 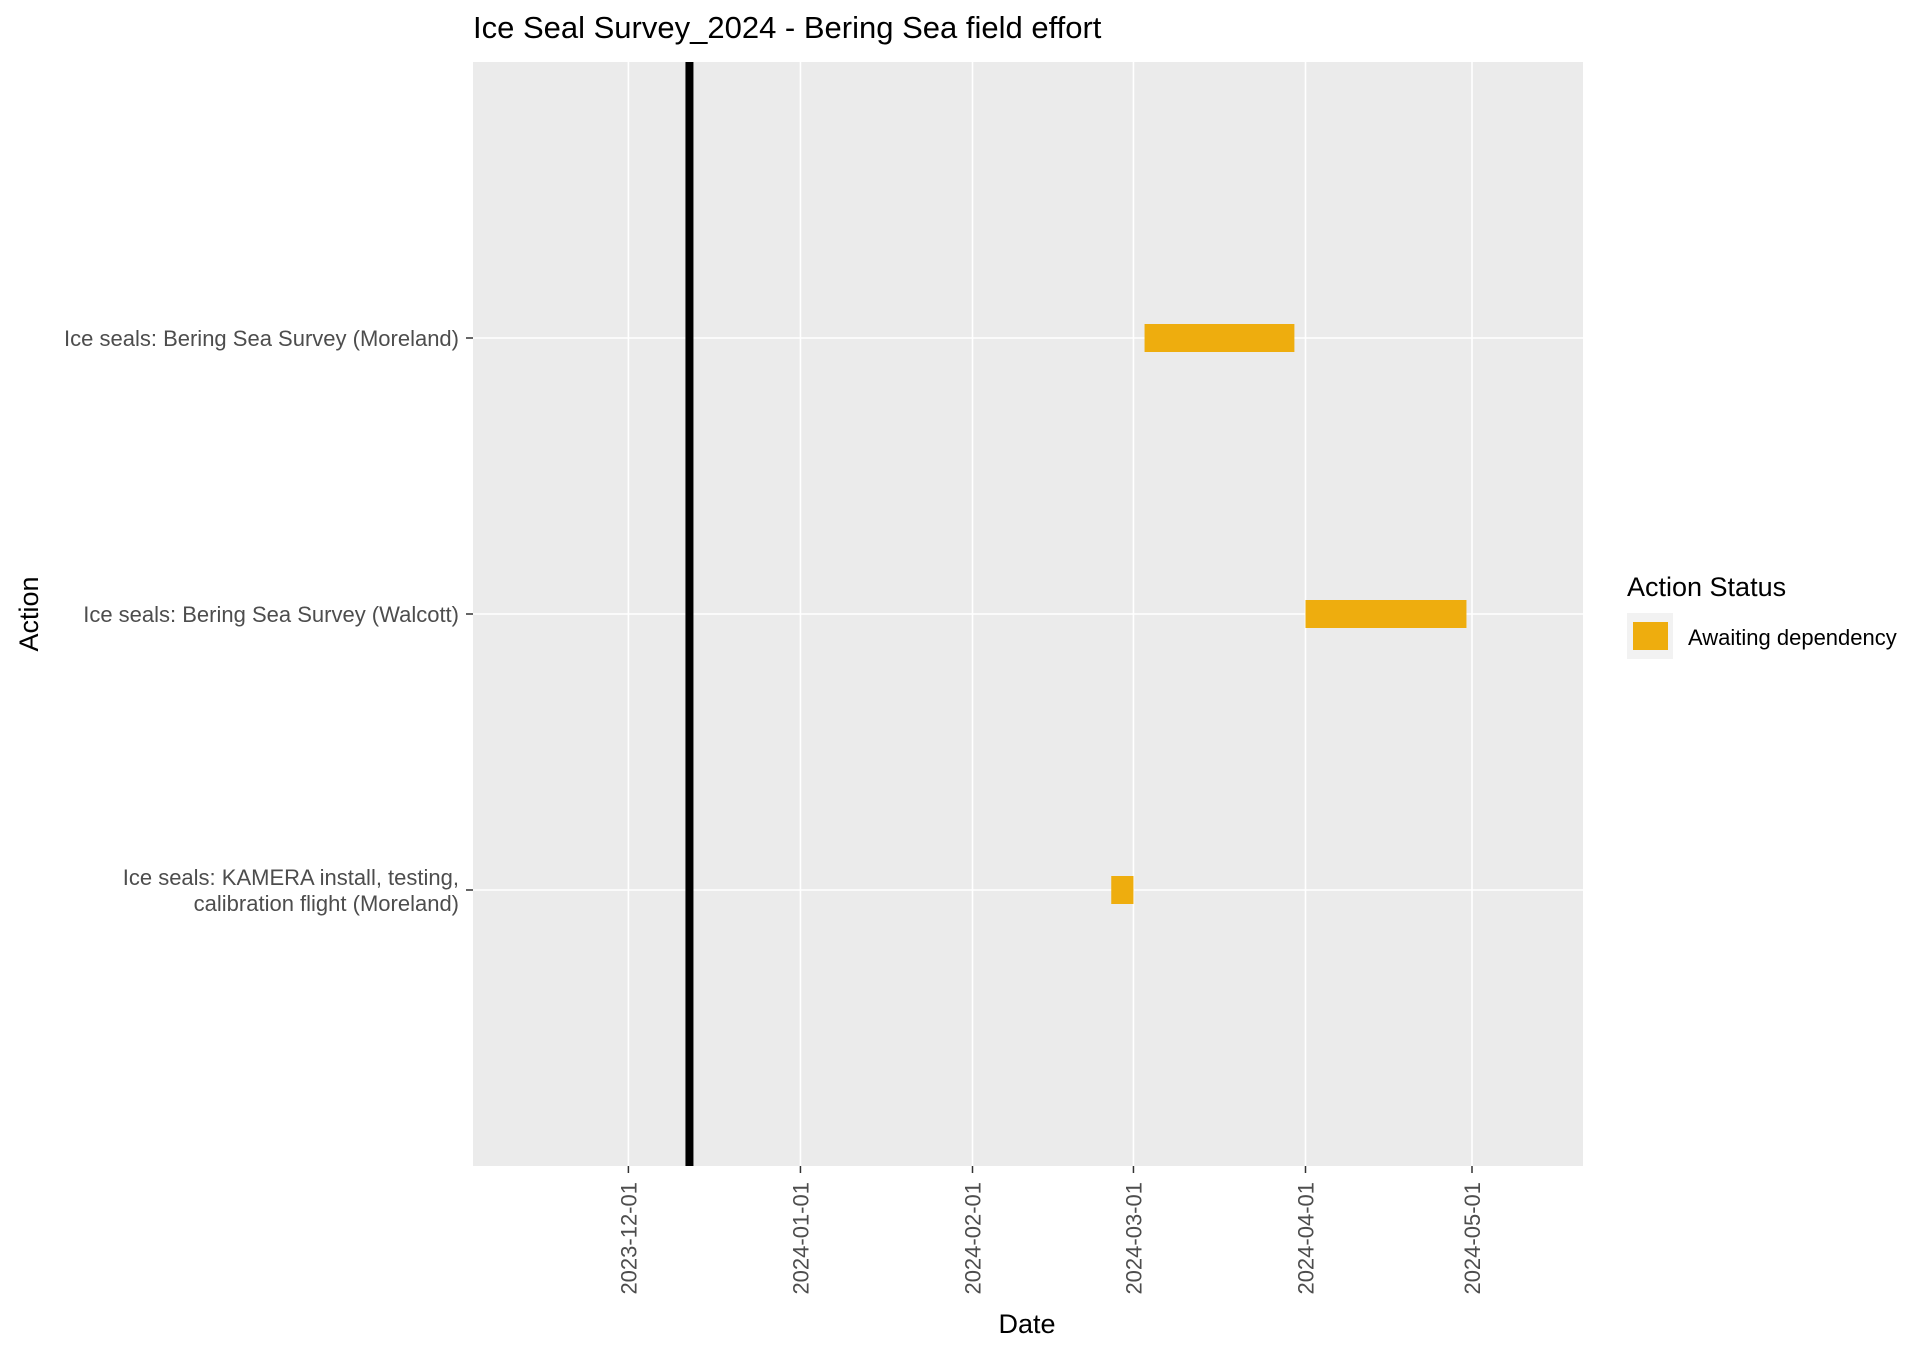 What do you see at coordinates (1762, 615) in the screenshot?
I see `legend: Action Status Awaiting dependency` at bounding box center [1762, 615].